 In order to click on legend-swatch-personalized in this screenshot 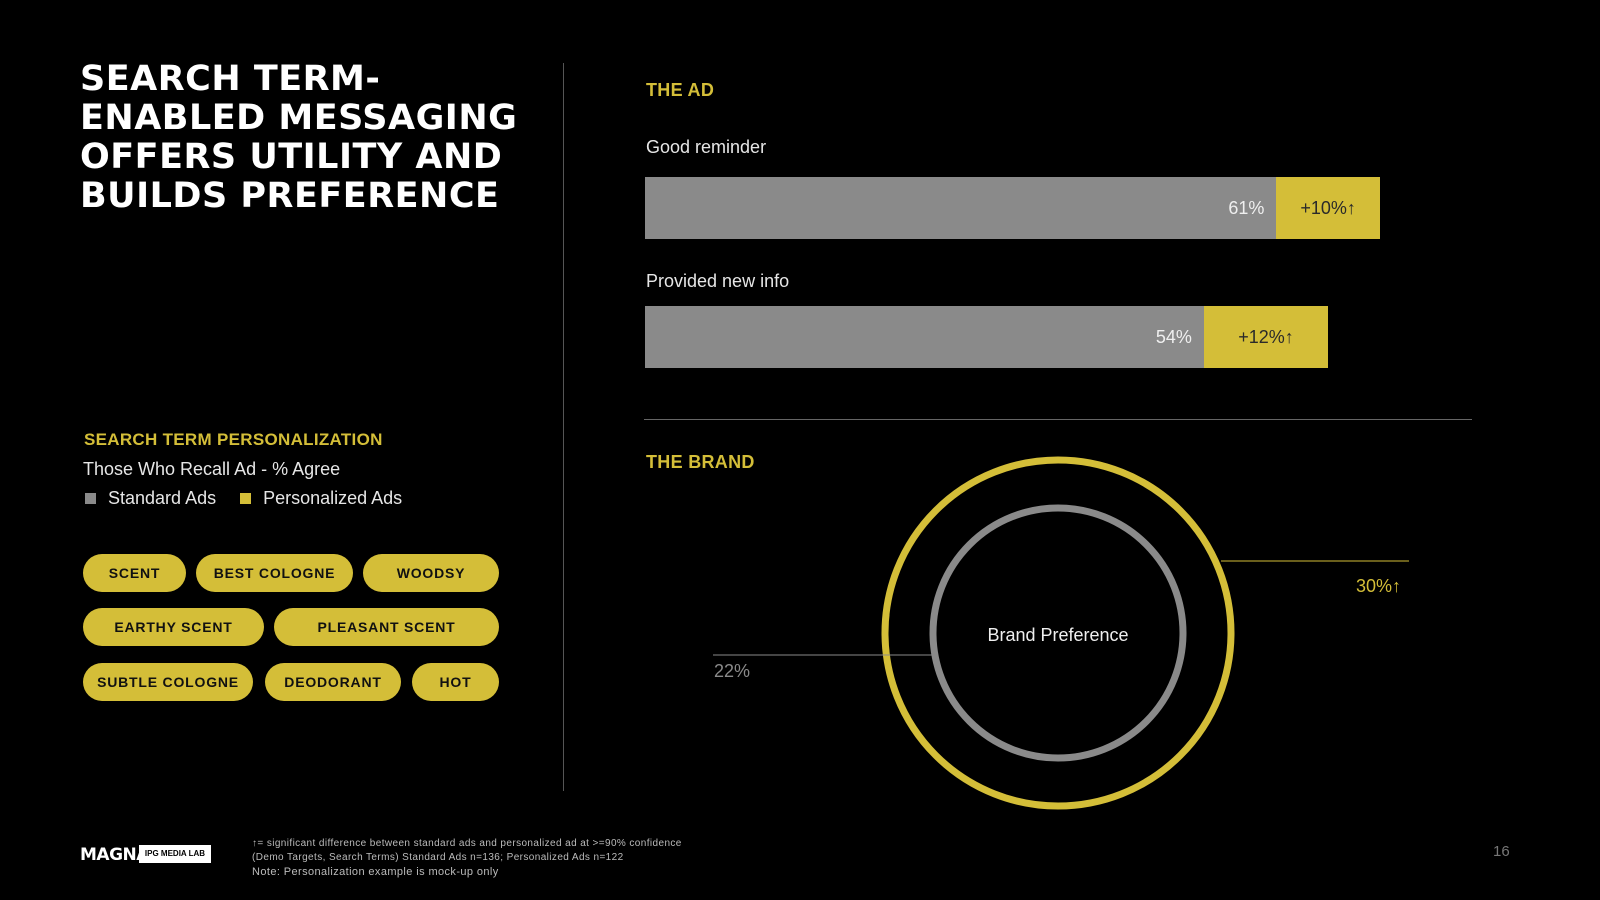, I will do `click(246, 498)`.